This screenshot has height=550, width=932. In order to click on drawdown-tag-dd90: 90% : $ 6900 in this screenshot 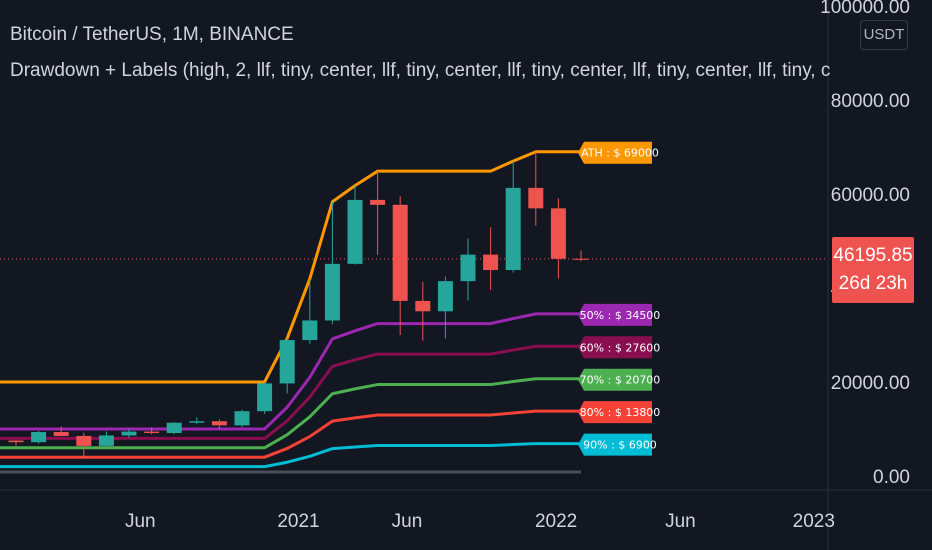, I will do `click(617, 444)`.